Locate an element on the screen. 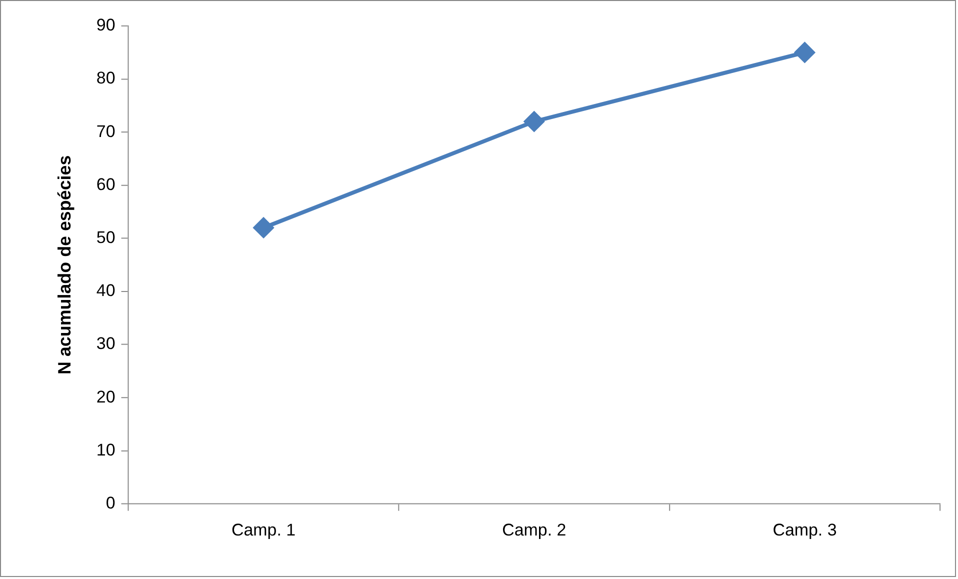  y-tick-label: 0 is located at coordinates (111, 503).